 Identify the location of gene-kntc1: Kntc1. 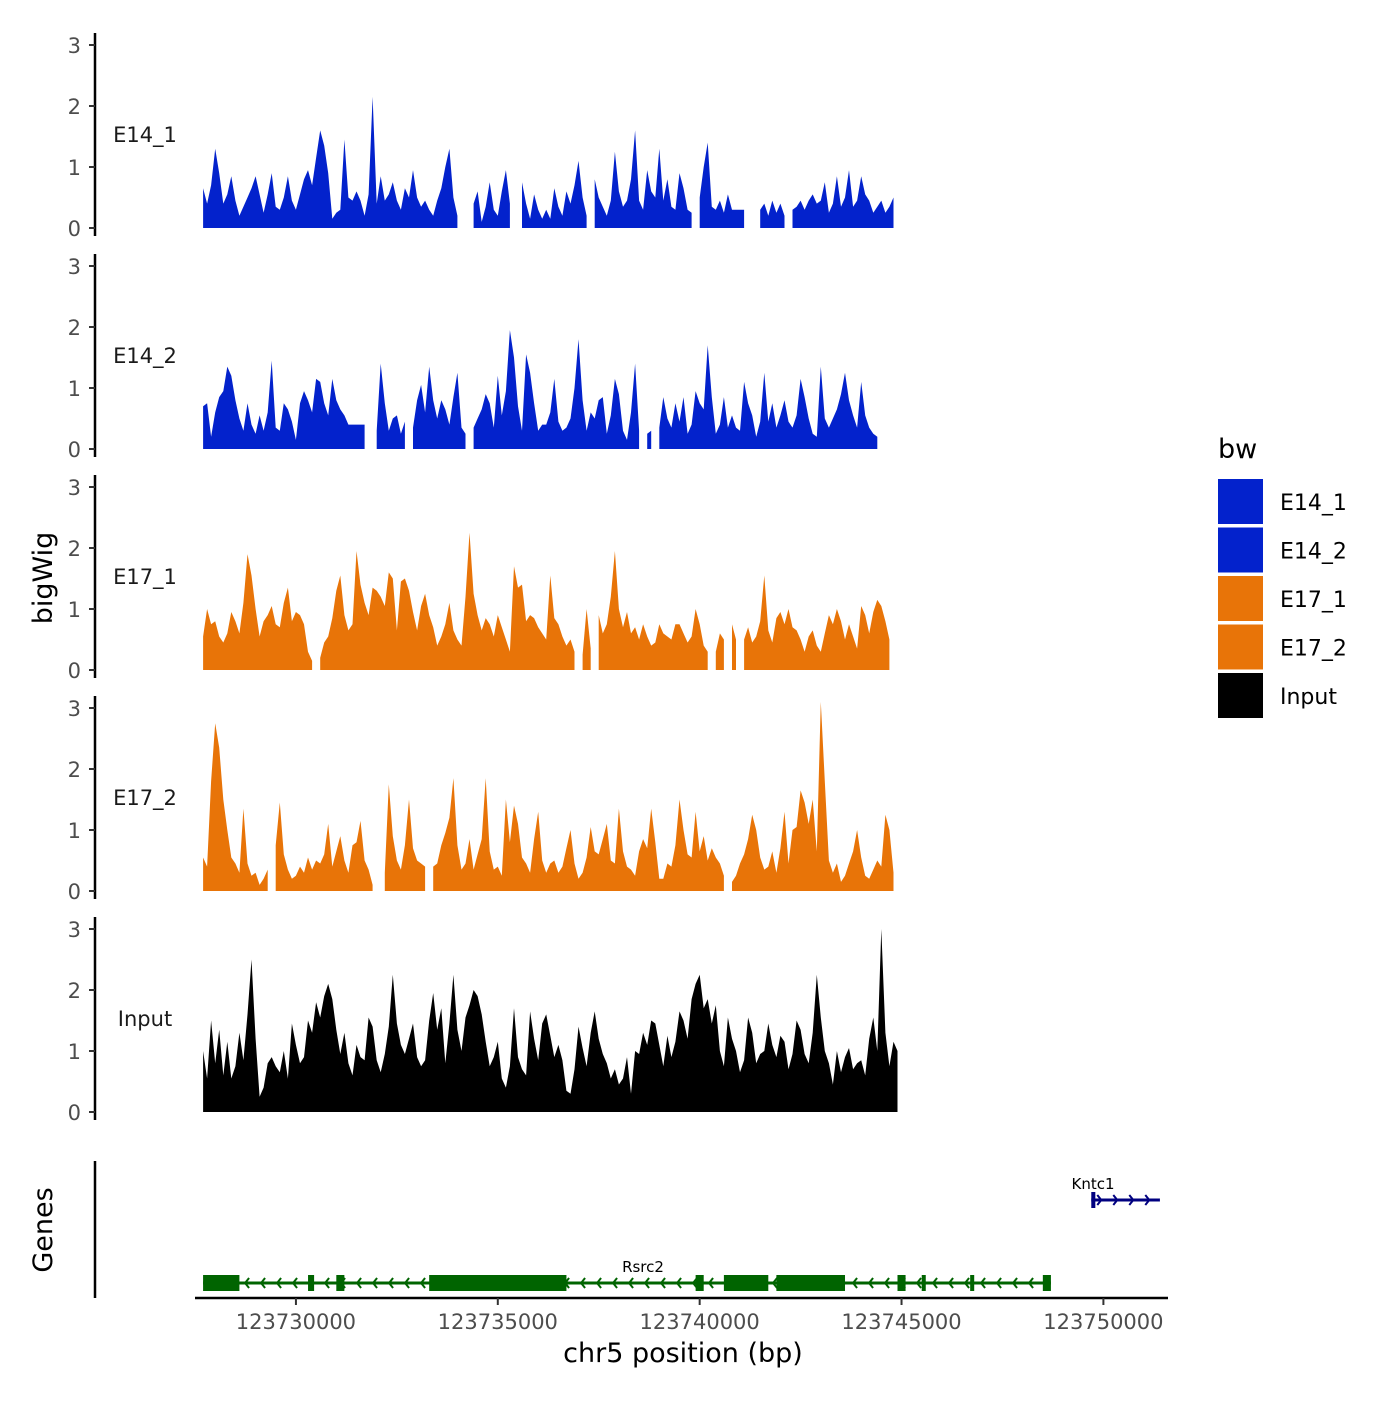
(1115, 1191).